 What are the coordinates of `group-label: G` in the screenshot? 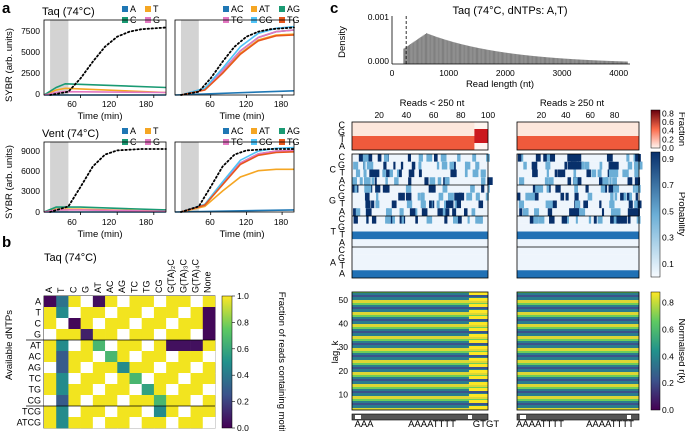 It's located at (332, 201).